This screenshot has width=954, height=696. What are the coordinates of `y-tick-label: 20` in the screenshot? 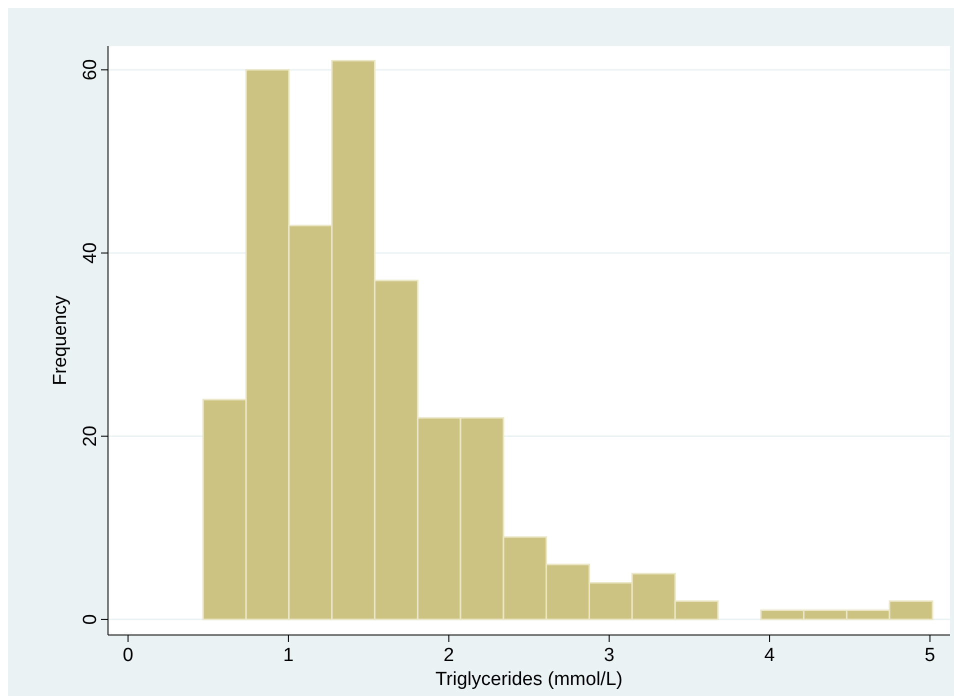 It's located at (90, 436).